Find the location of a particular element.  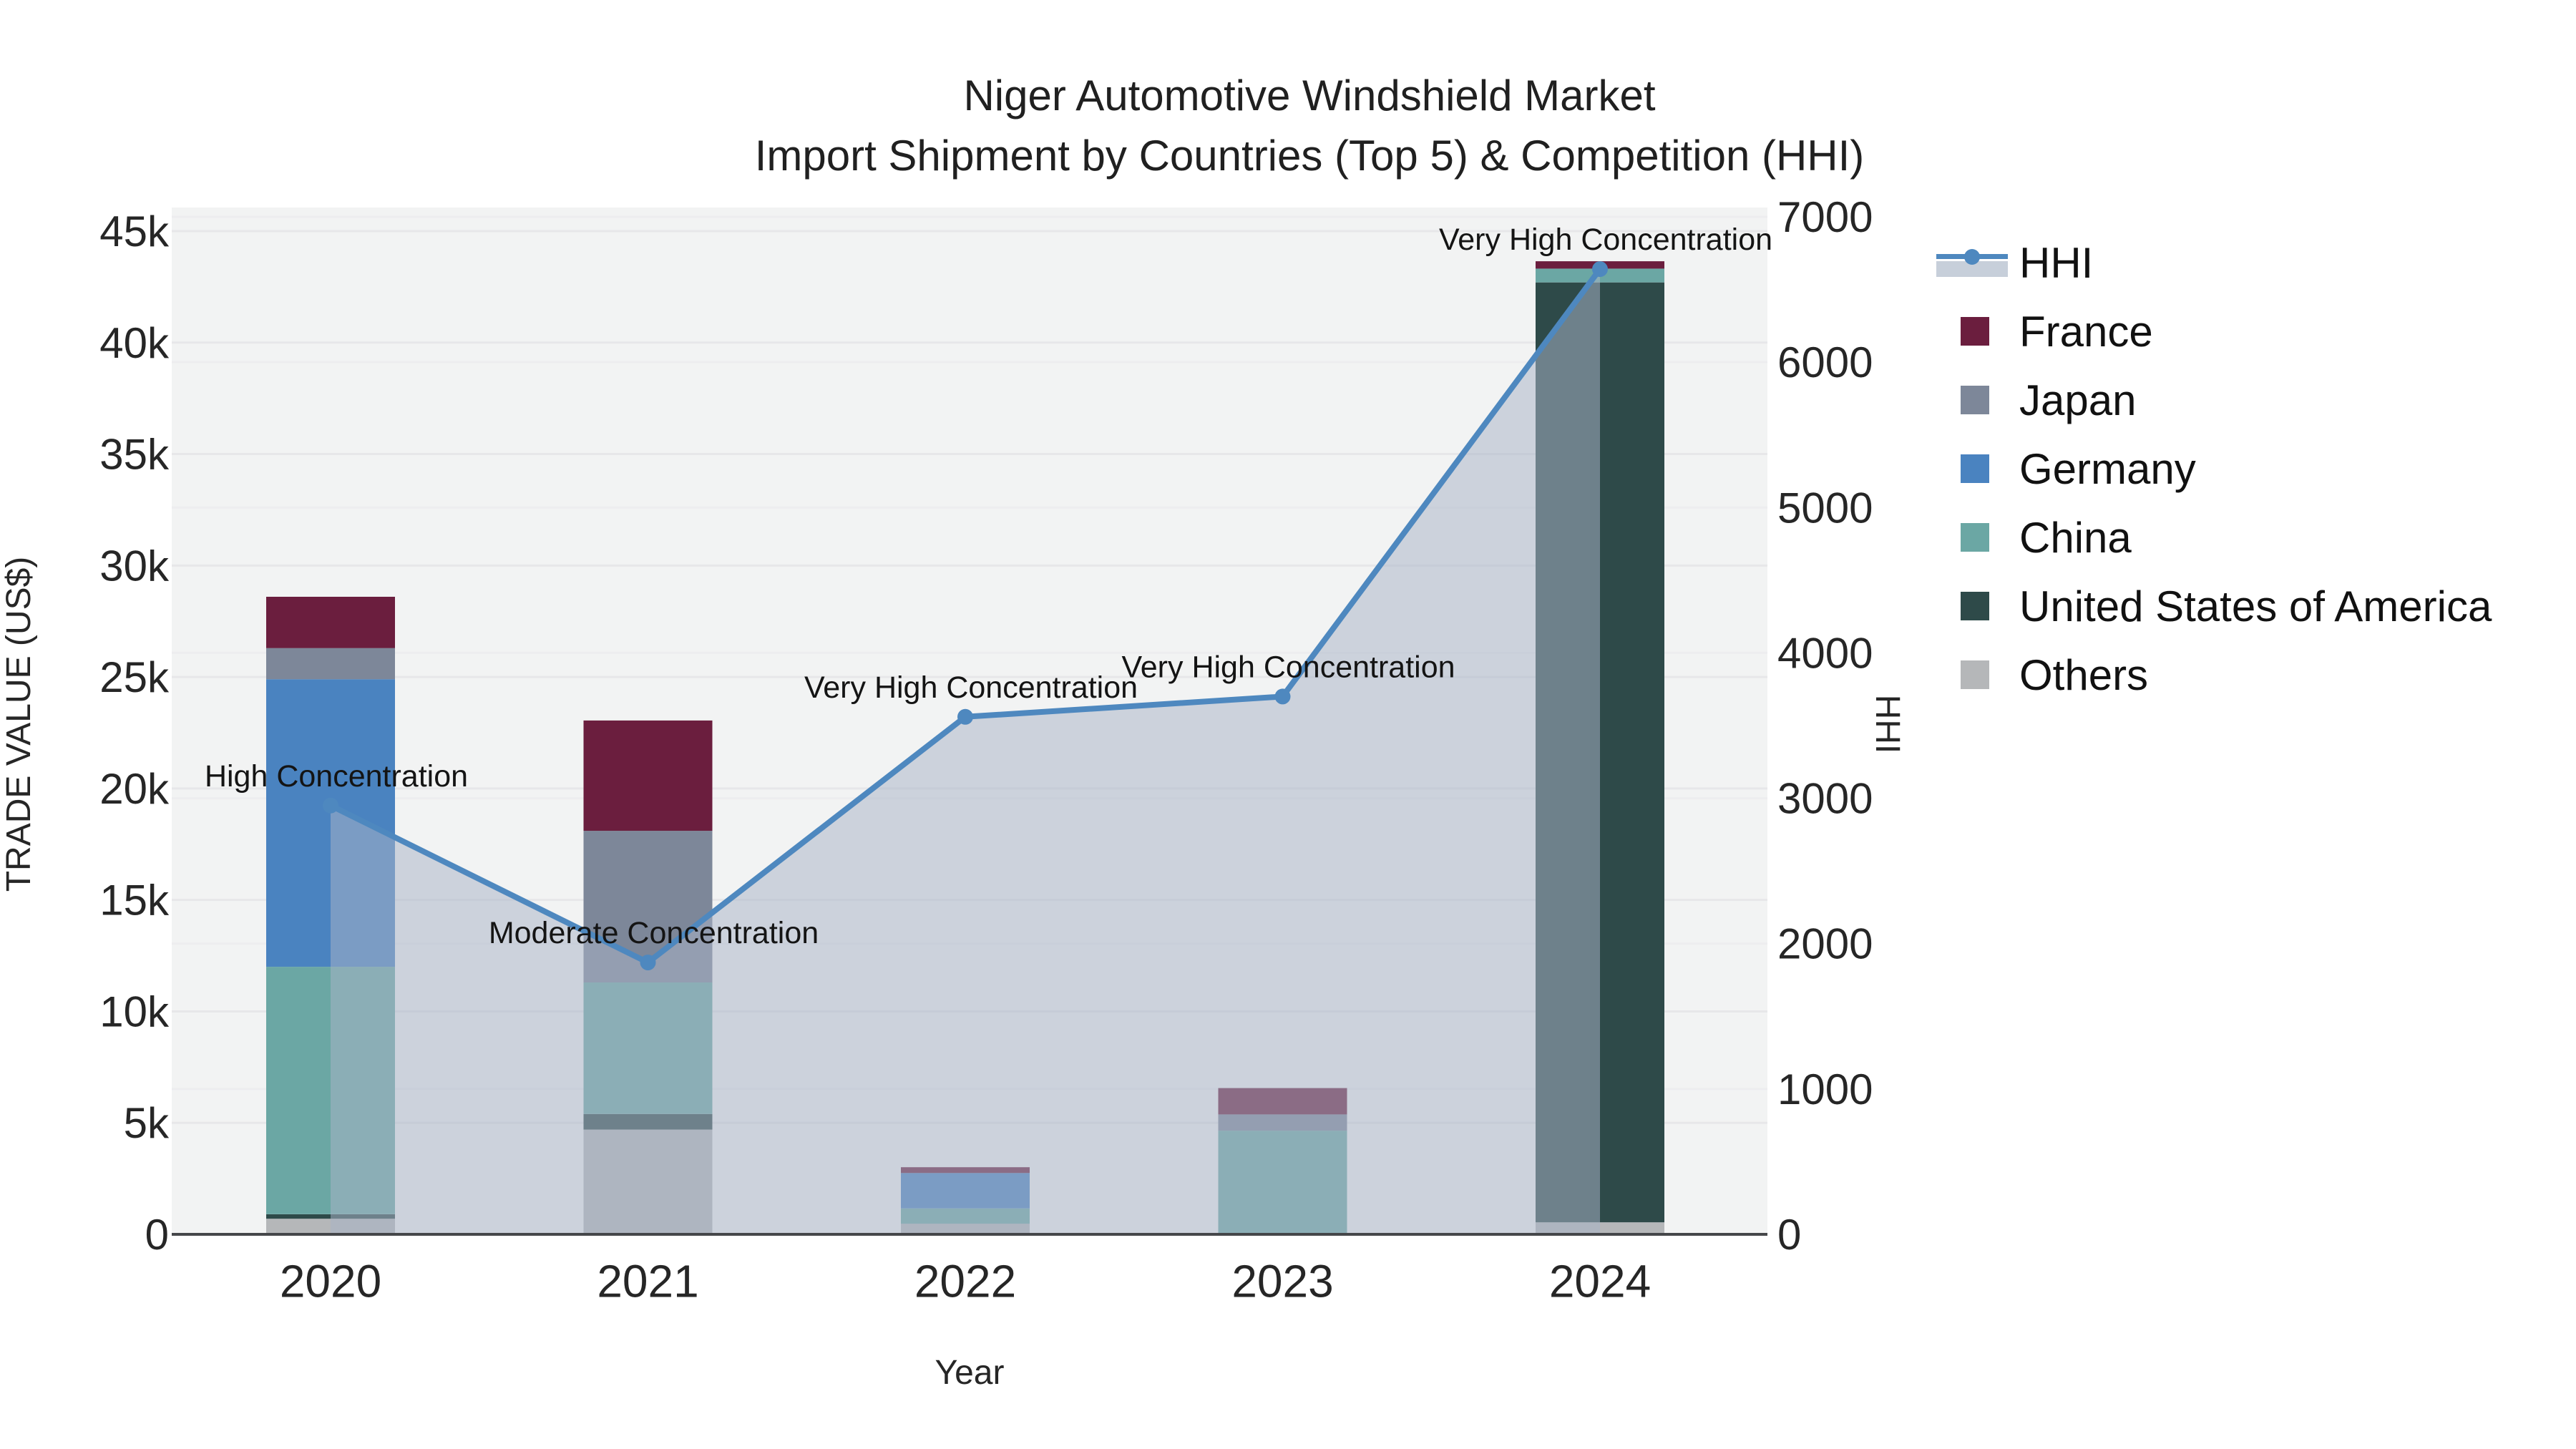

chart-title: Niger Automotive Windshield Market is located at coordinates (1309, 95).